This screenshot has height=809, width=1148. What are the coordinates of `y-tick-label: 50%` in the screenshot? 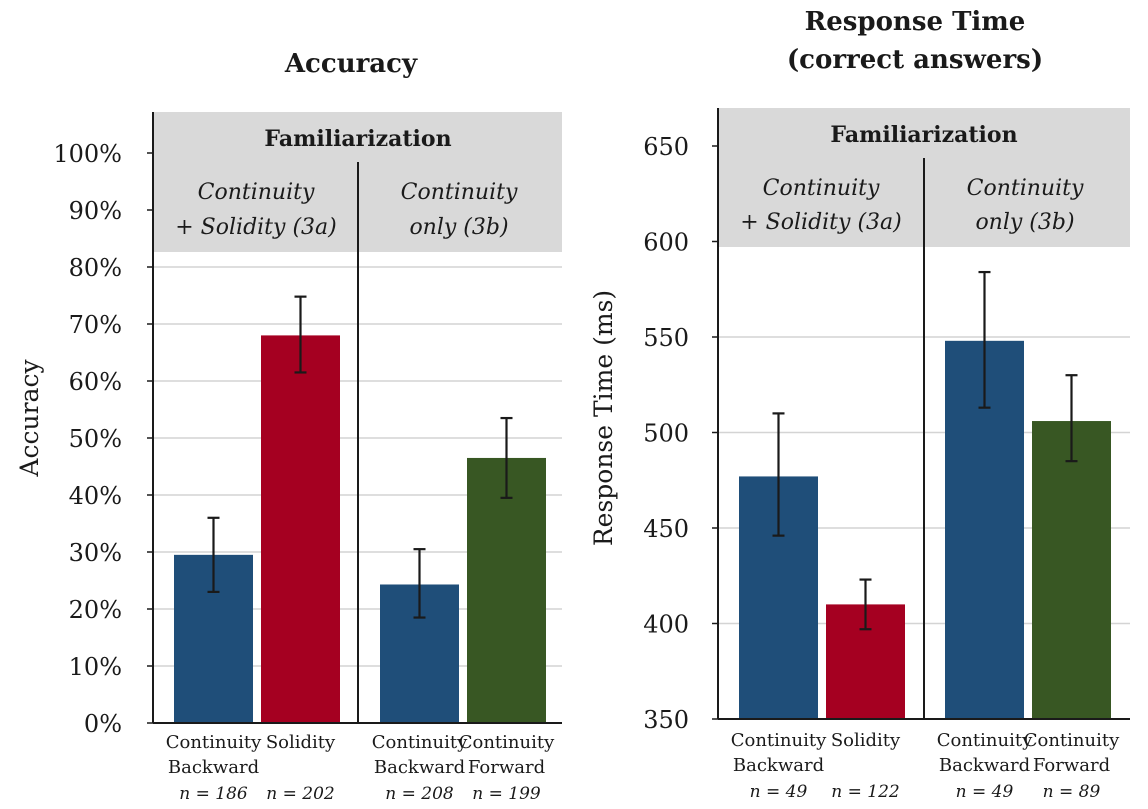 It's located at (95, 439).